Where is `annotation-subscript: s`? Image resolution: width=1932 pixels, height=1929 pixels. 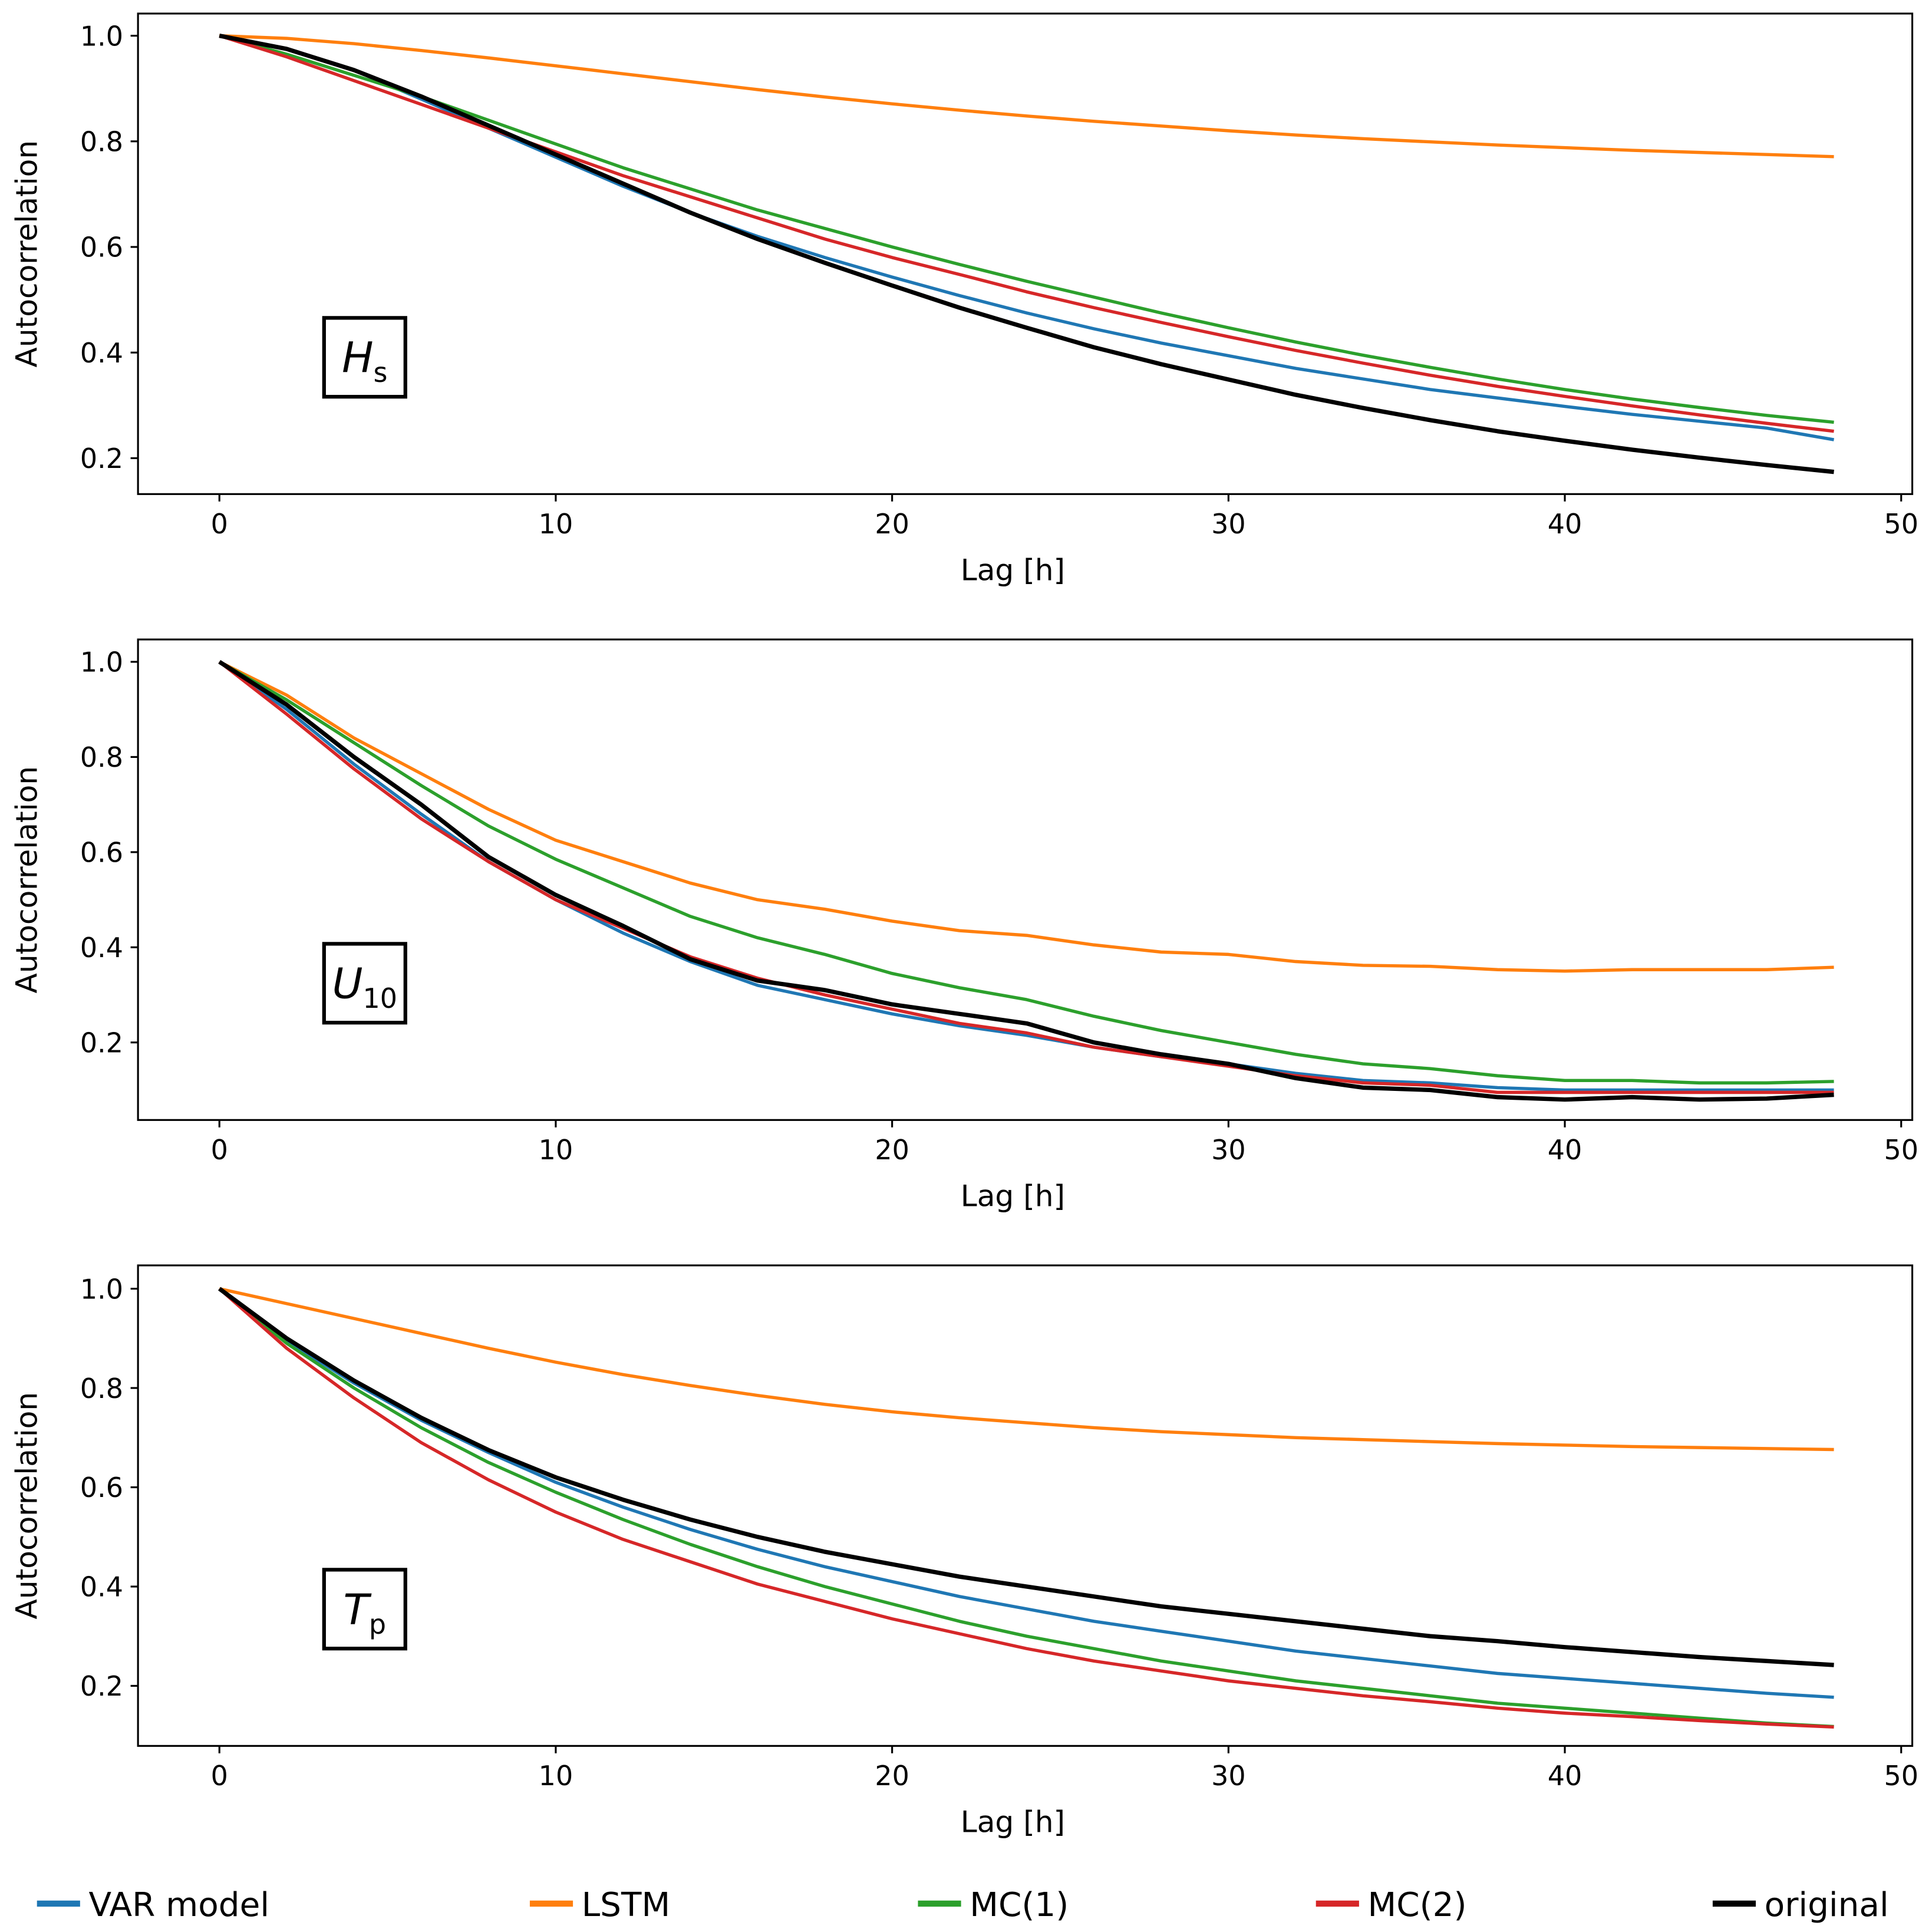 annotation-subscript: s is located at coordinates (381, 373).